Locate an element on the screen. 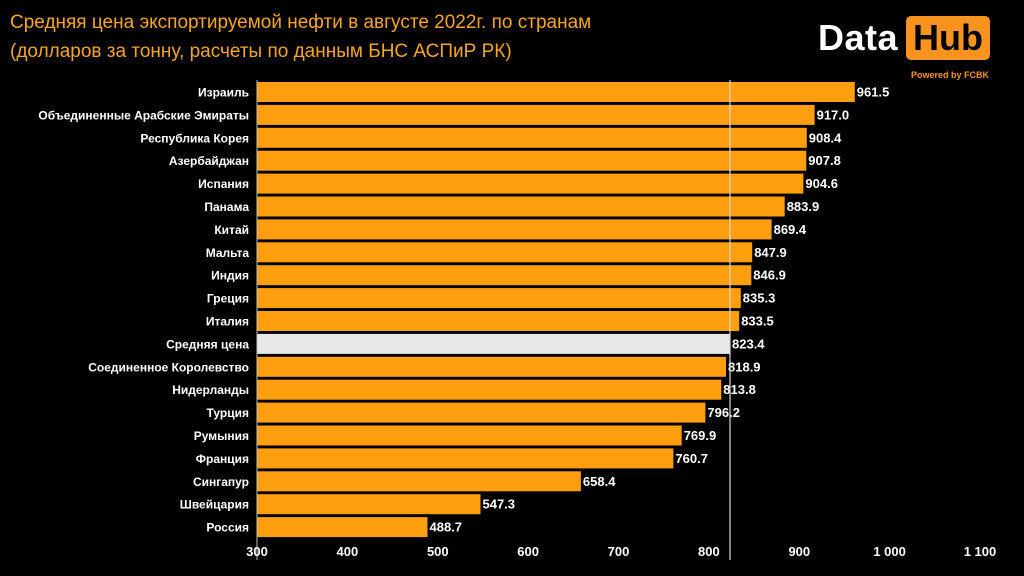  category-label-12: Соединенное Королевство is located at coordinates (168, 367).